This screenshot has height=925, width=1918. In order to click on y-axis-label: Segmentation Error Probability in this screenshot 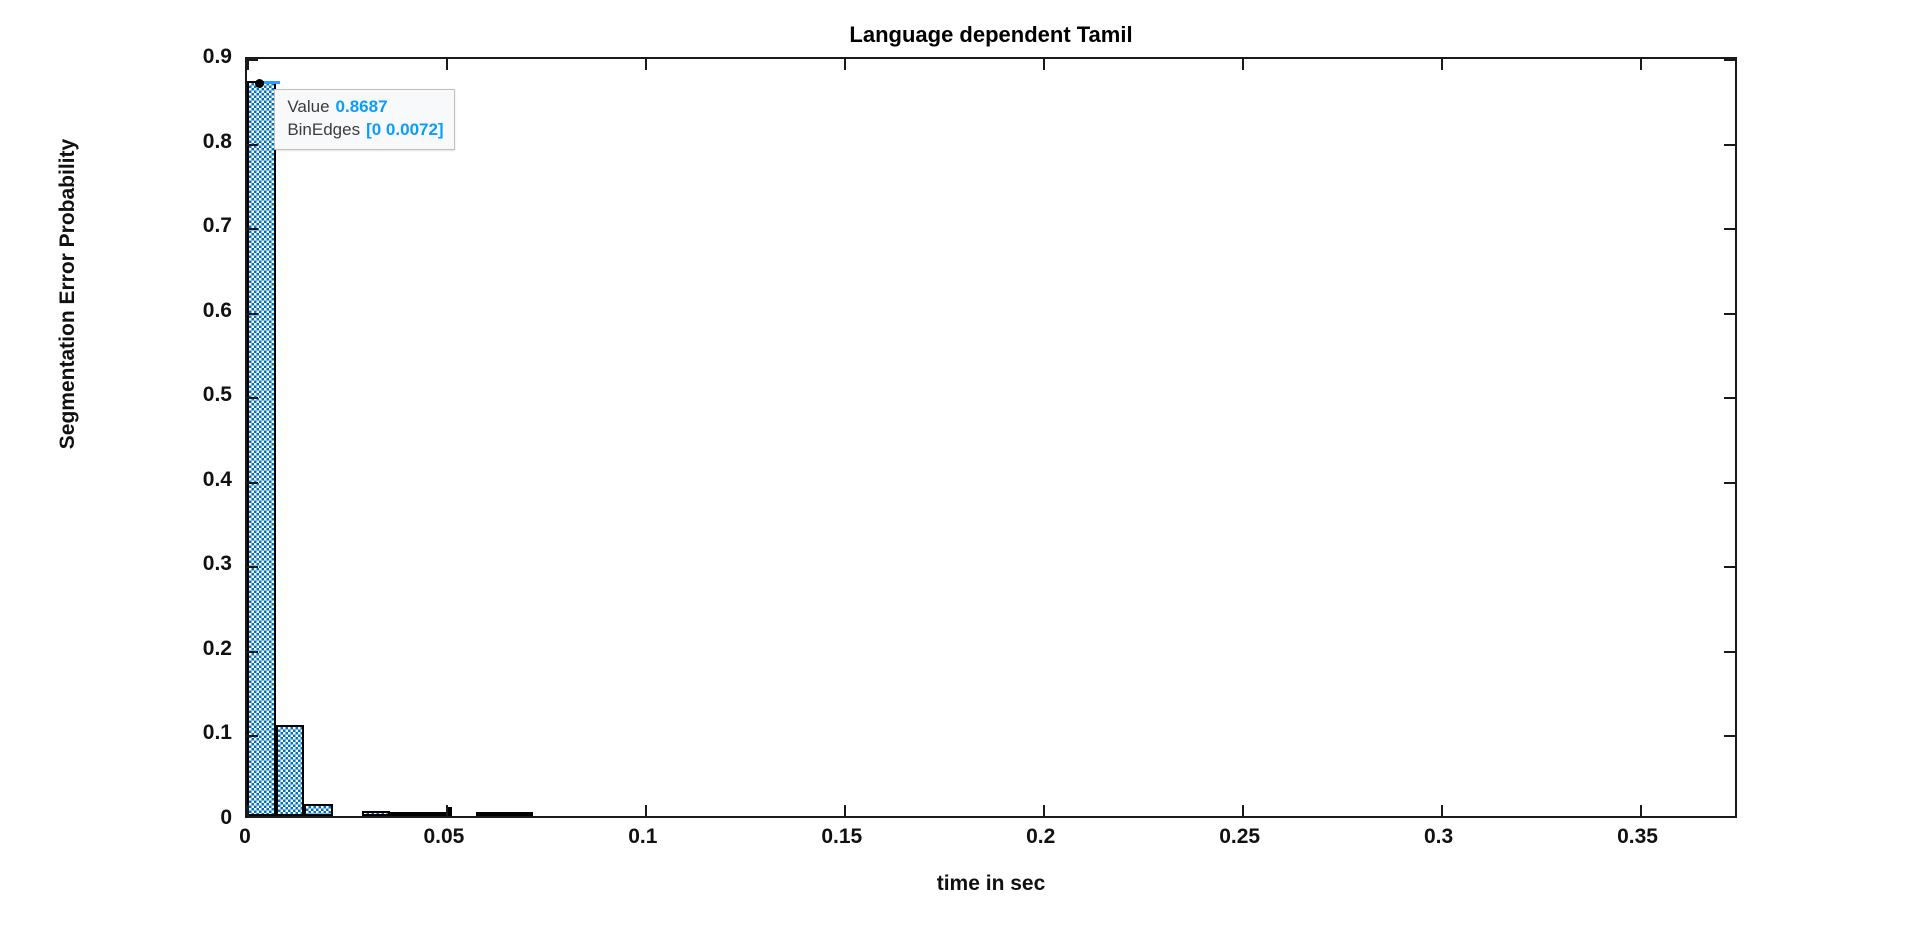, I will do `click(67, 294)`.